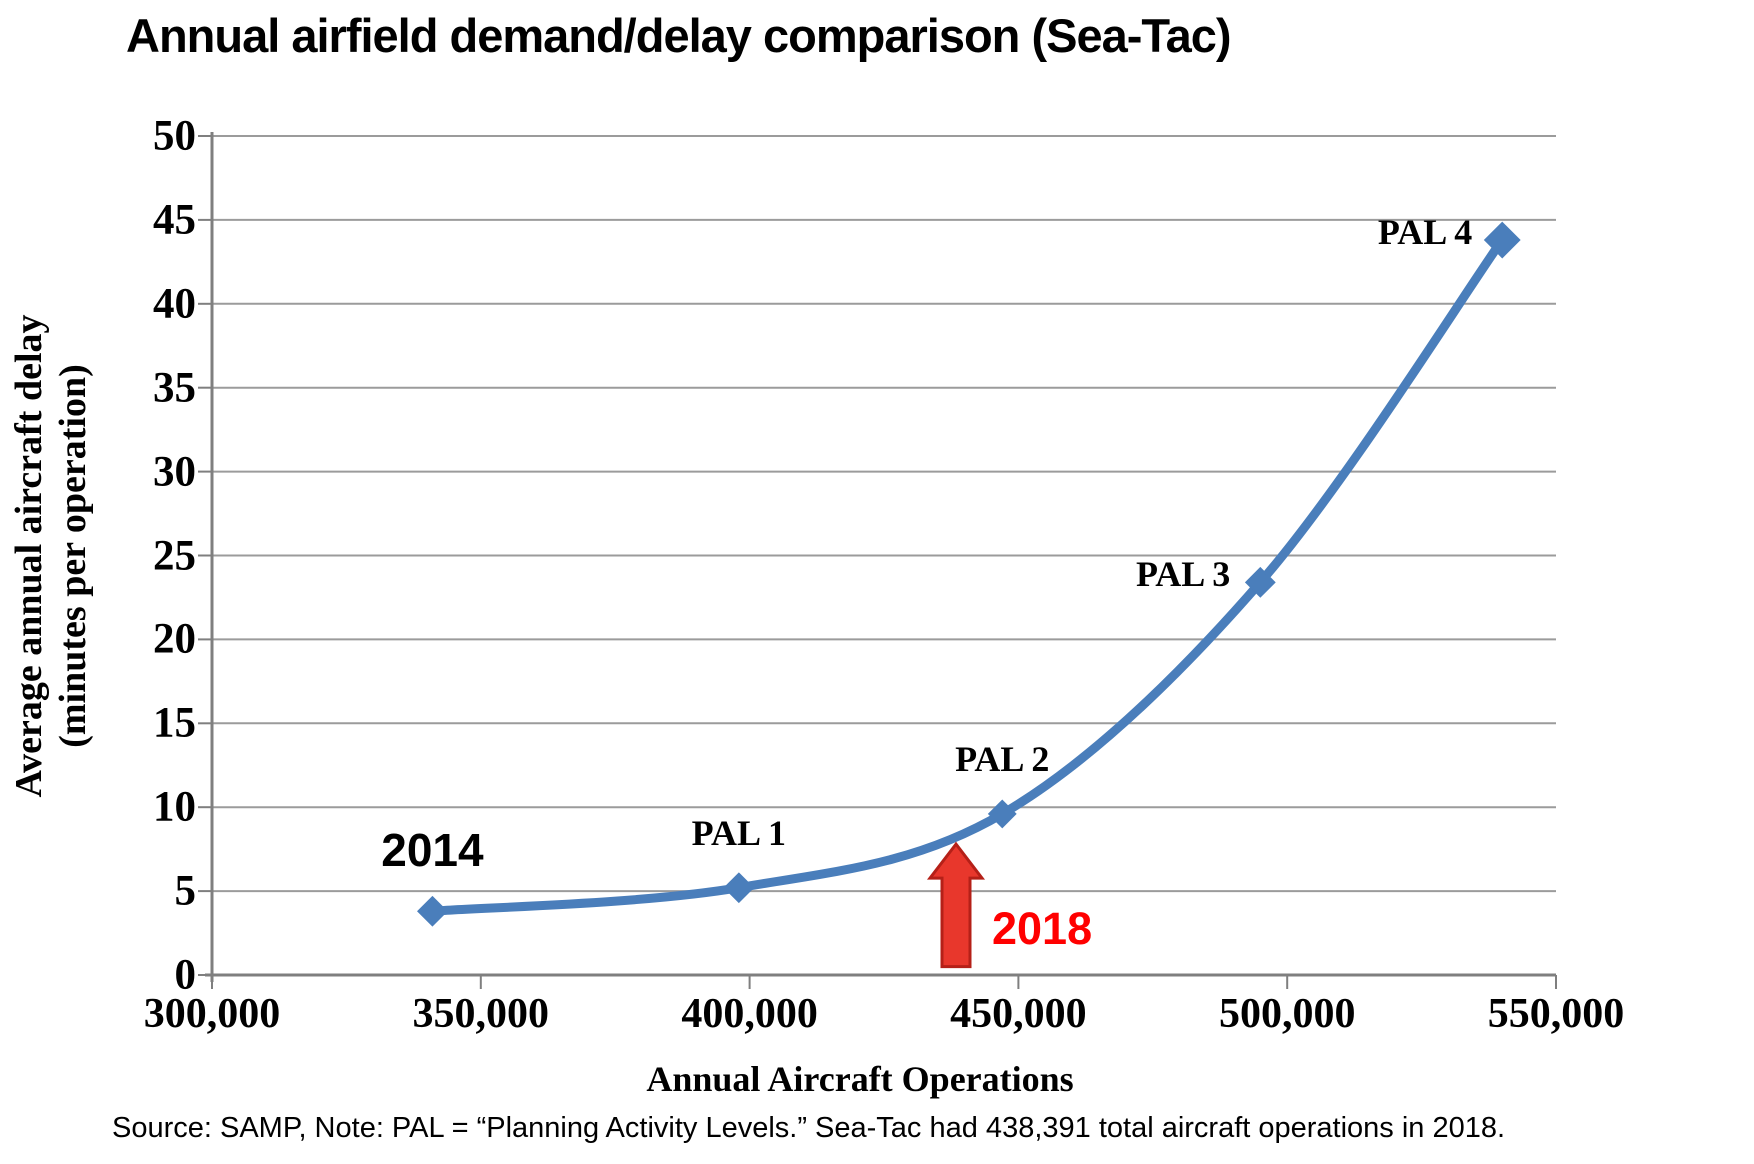  Describe the element at coordinates (432, 850) in the screenshot. I see `point-label-2014: 2014` at that location.